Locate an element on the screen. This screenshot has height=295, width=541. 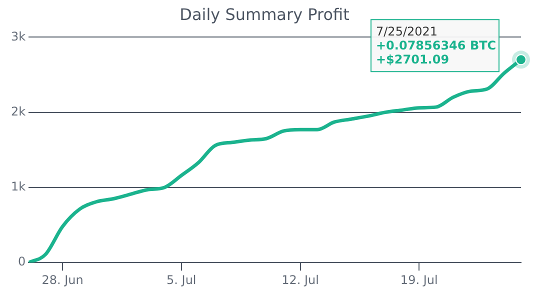
y-tick-label: 2k is located at coordinates (18, 111).